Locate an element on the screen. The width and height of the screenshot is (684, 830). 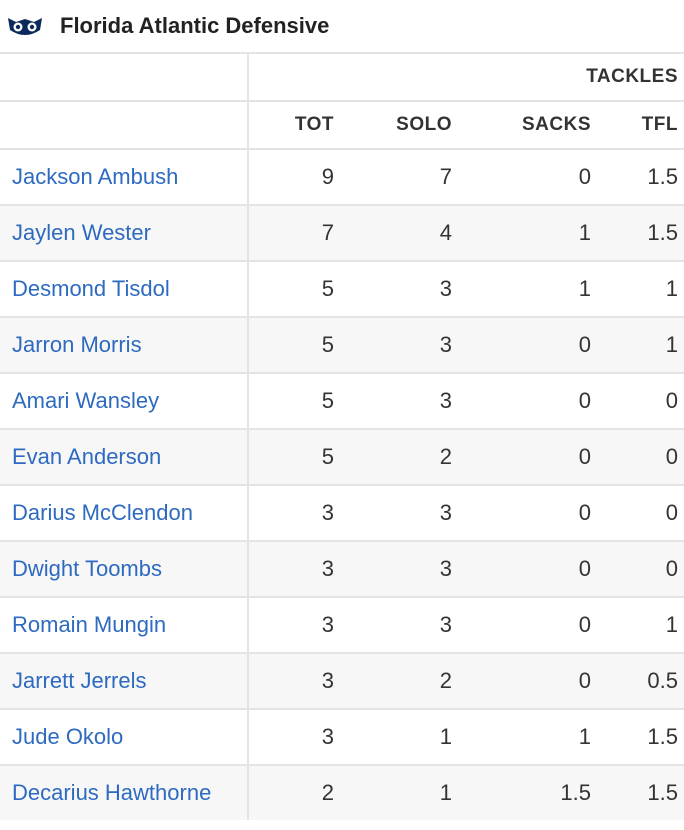
player-link: Darius McClendon is located at coordinates (102, 512).